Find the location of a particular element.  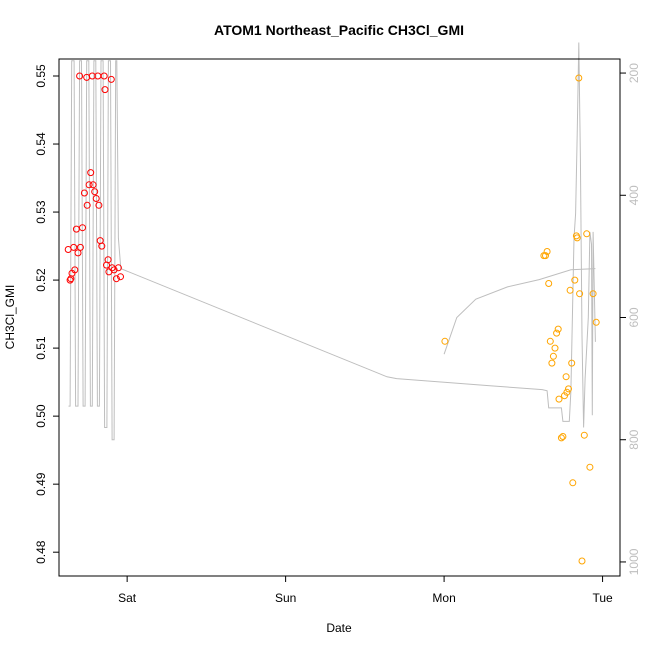

y-tick-label: 0.52 is located at coordinates (41, 280).